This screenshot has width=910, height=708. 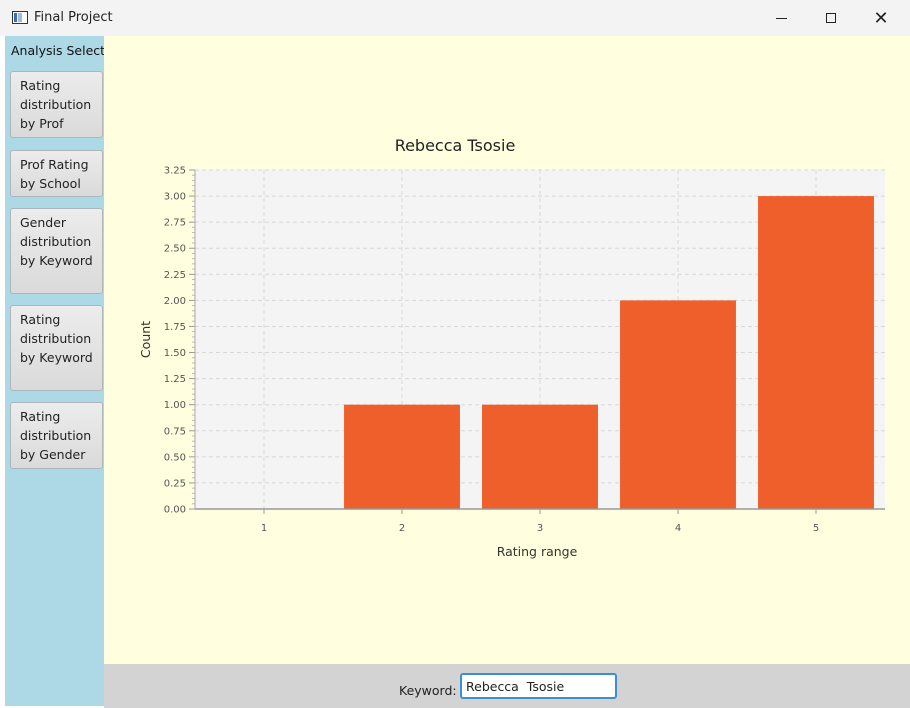 I want to click on y-tick-label: 1.50, so click(x=175, y=353).